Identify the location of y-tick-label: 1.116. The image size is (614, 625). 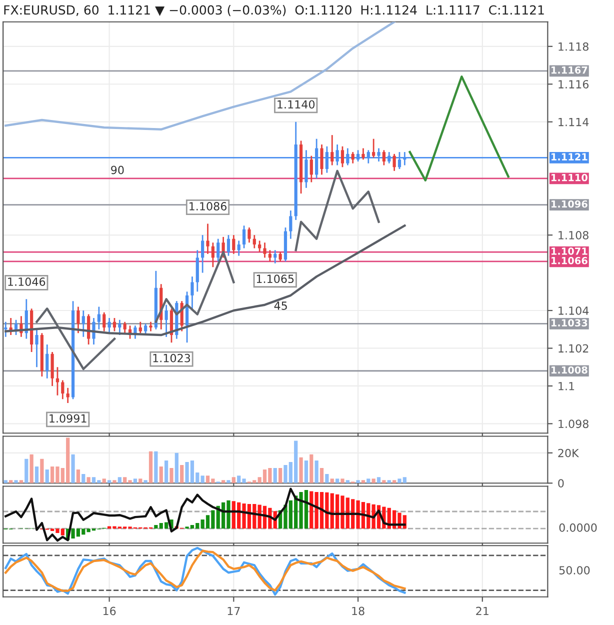
(573, 84).